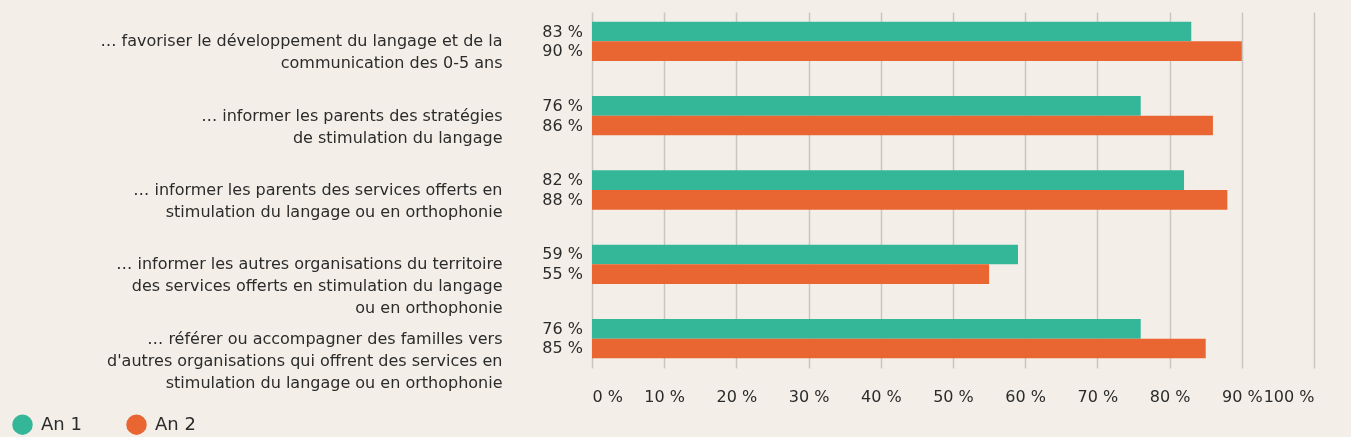 This screenshot has height=437, width=1351. Describe the element at coordinates (737, 396) in the screenshot. I see `x-tick-label: 20 %` at that location.